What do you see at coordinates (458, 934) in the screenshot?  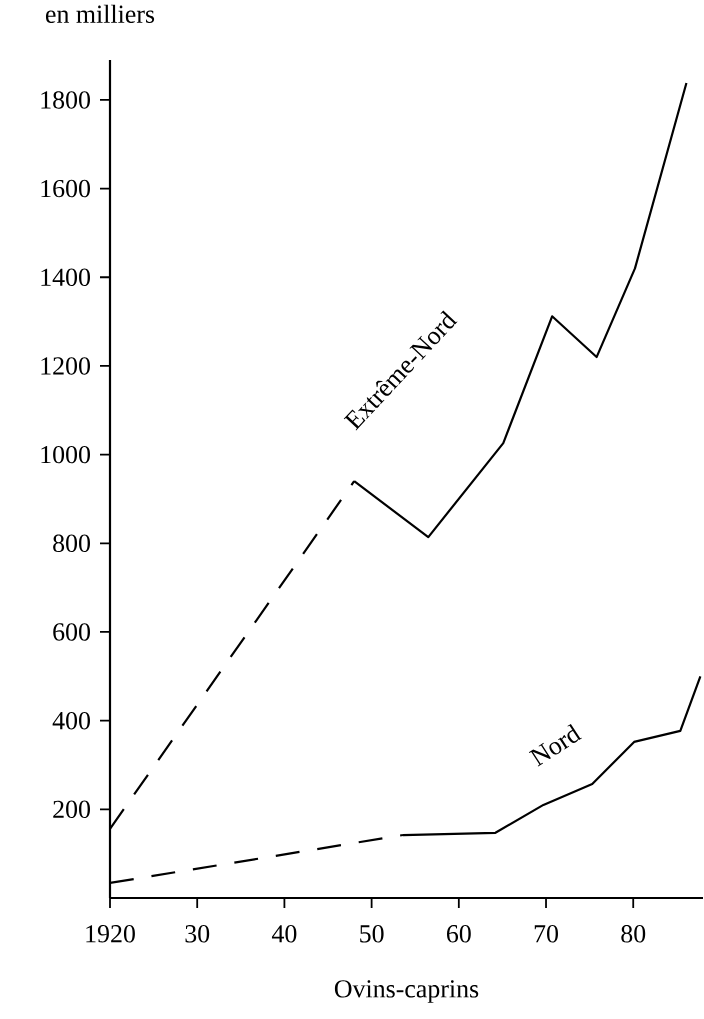 I see `x-tick-label: 60` at bounding box center [458, 934].